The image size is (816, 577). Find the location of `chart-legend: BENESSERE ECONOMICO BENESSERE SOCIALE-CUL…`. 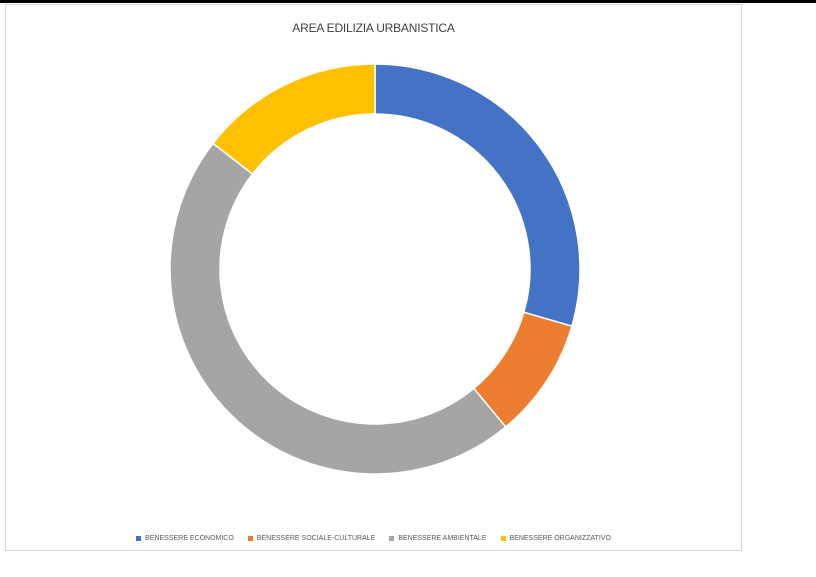

chart-legend: BENESSERE ECONOMICO BENESSERE SOCIALE-CUL… is located at coordinates (373, 538).